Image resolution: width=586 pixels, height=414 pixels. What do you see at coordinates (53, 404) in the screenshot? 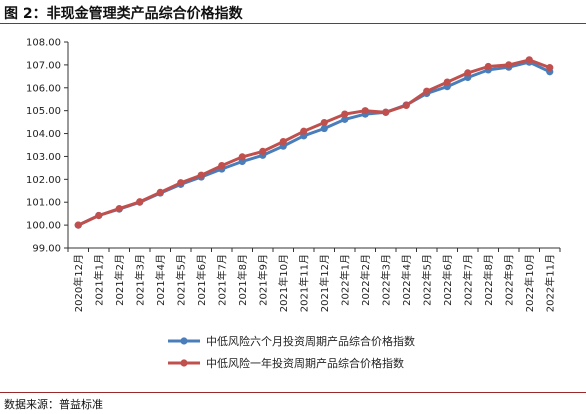
I see `source-note: 数据来源：普益标准` at bounding box center [53, 404].